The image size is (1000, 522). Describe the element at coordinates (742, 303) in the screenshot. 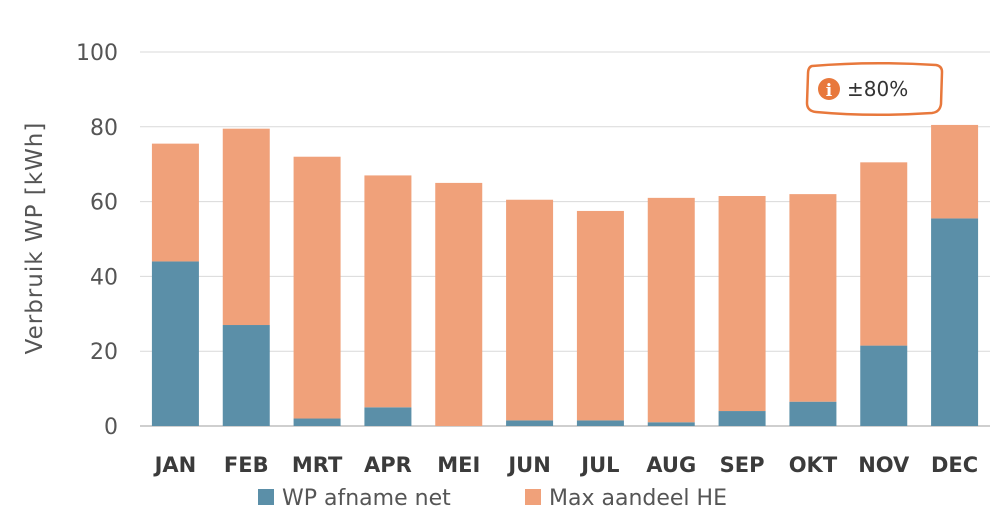

I see `bar-sep-max-aandeel-he` at that location.